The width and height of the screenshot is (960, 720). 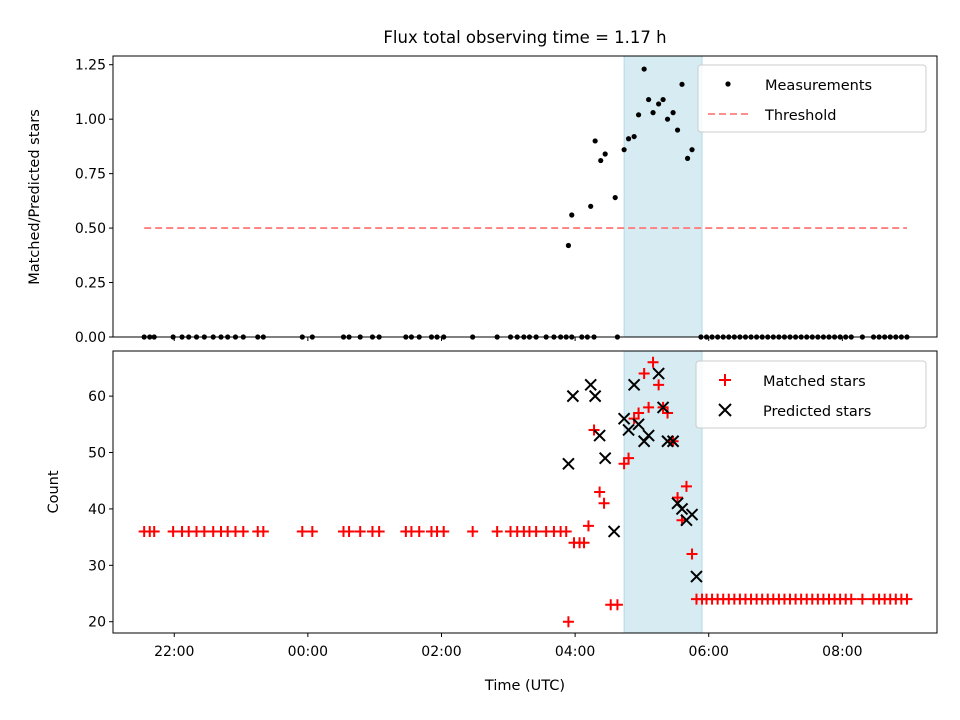 What do you see at coordinates (90, 229) in the screenshot?
I see `y-tick-label: 0.50` at bounding box center [90, 229].